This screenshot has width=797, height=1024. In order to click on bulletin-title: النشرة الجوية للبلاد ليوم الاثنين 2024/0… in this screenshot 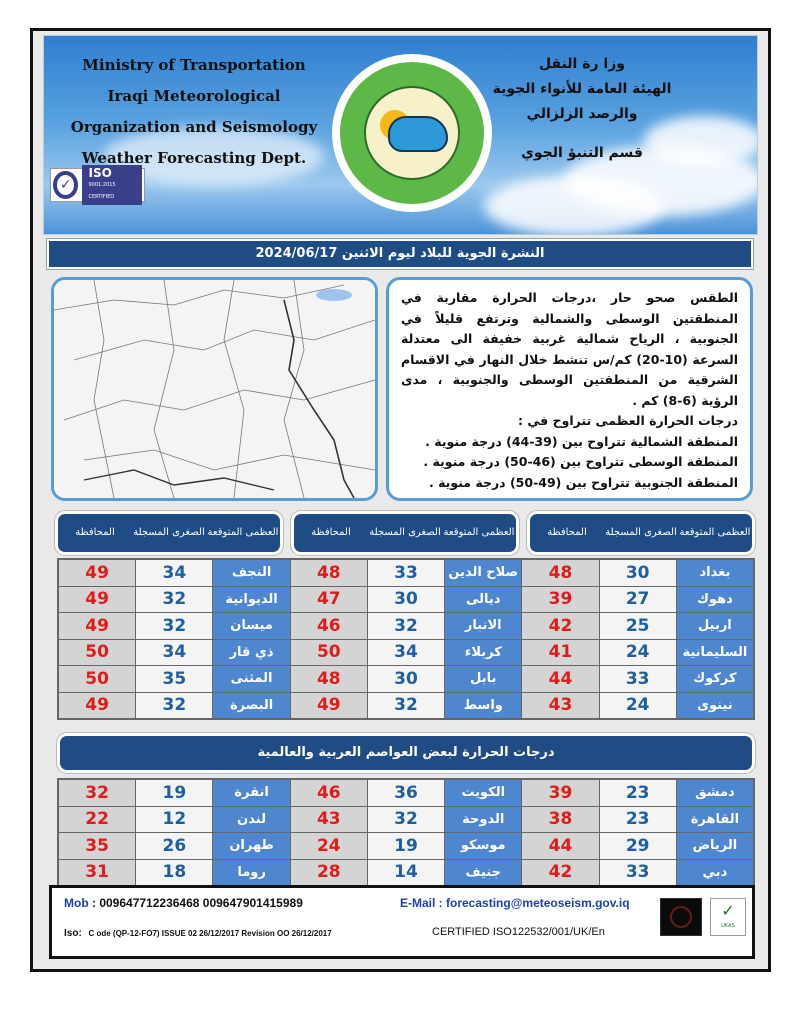, I will do `click(400, 254)`.